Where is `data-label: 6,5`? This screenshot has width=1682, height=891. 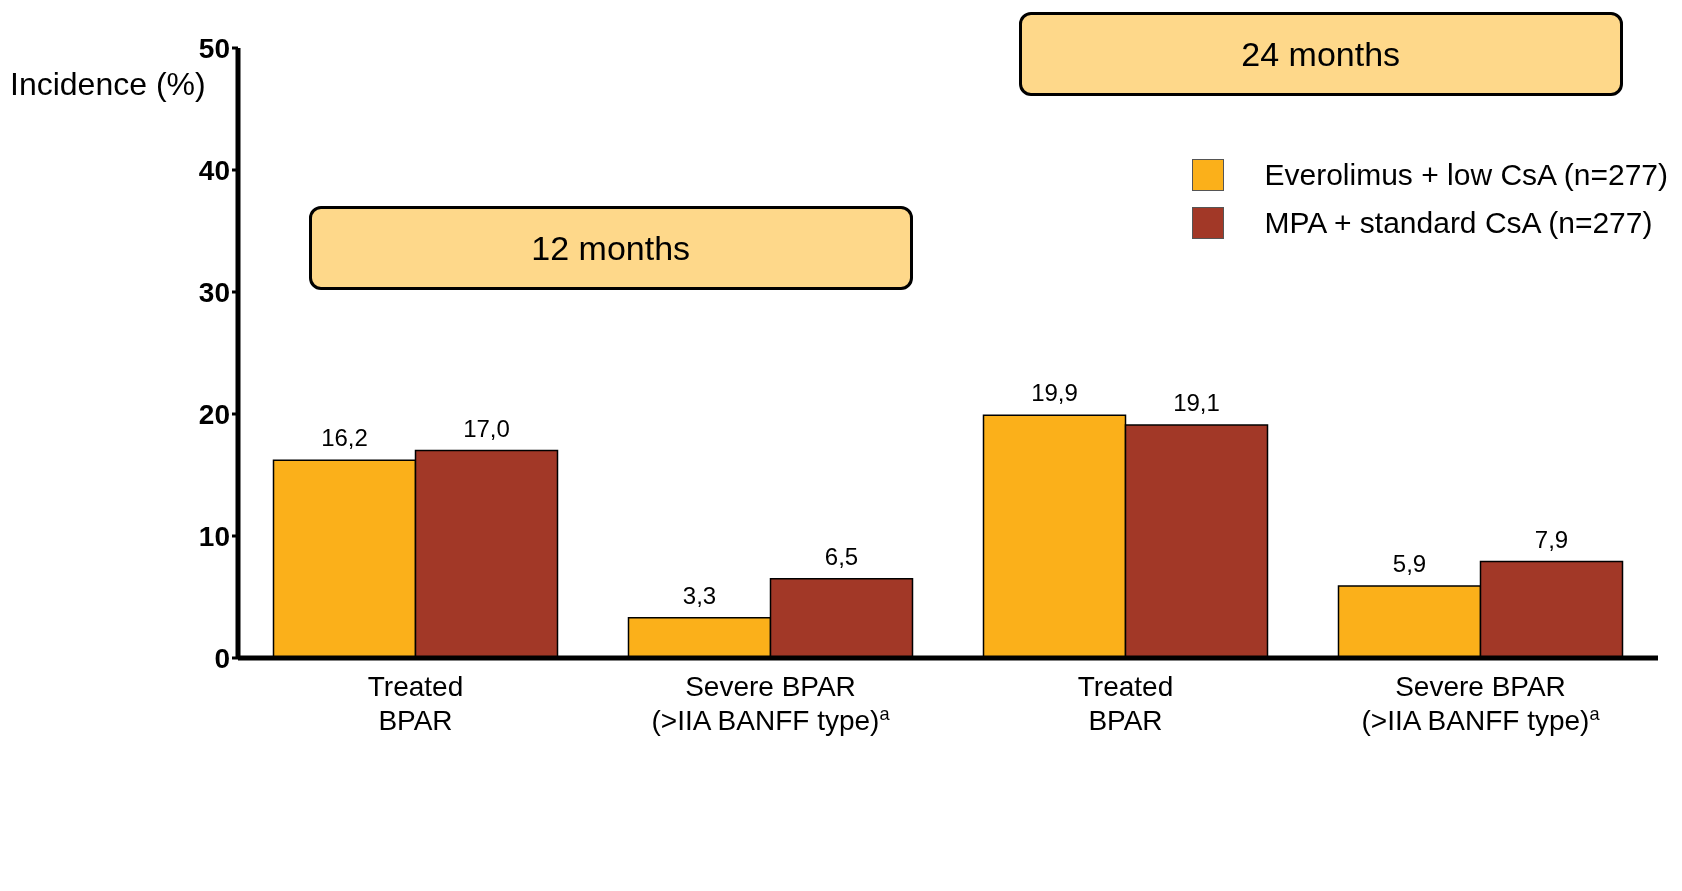 data-label: 6,5 is located at coordinates (841, 556).